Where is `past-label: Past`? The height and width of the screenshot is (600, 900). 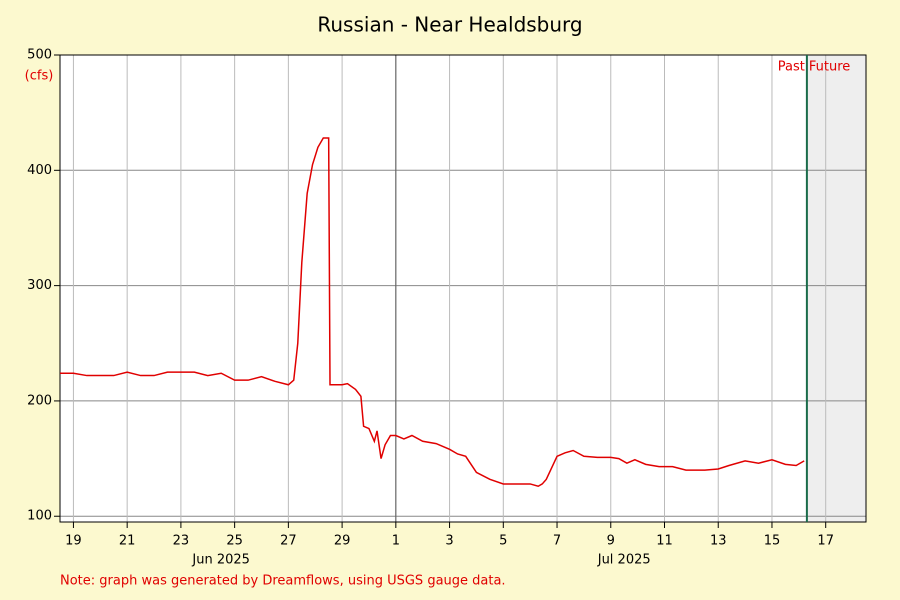 past-label: Past is located at coordinates (791, 67).